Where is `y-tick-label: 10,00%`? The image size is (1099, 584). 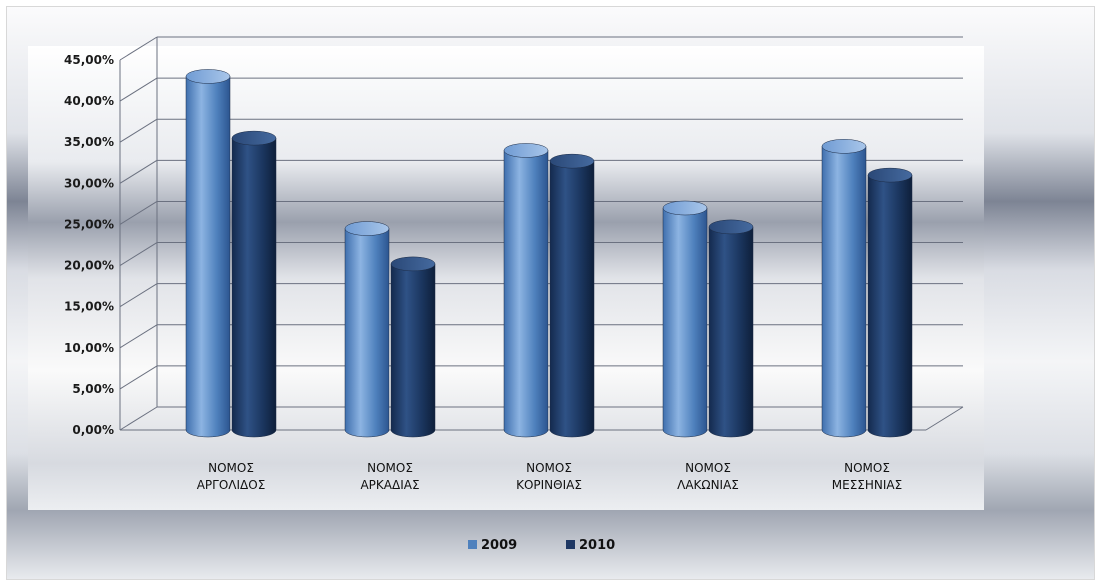 y-tick-label: 10,00% is located at coordinates (89, 348).